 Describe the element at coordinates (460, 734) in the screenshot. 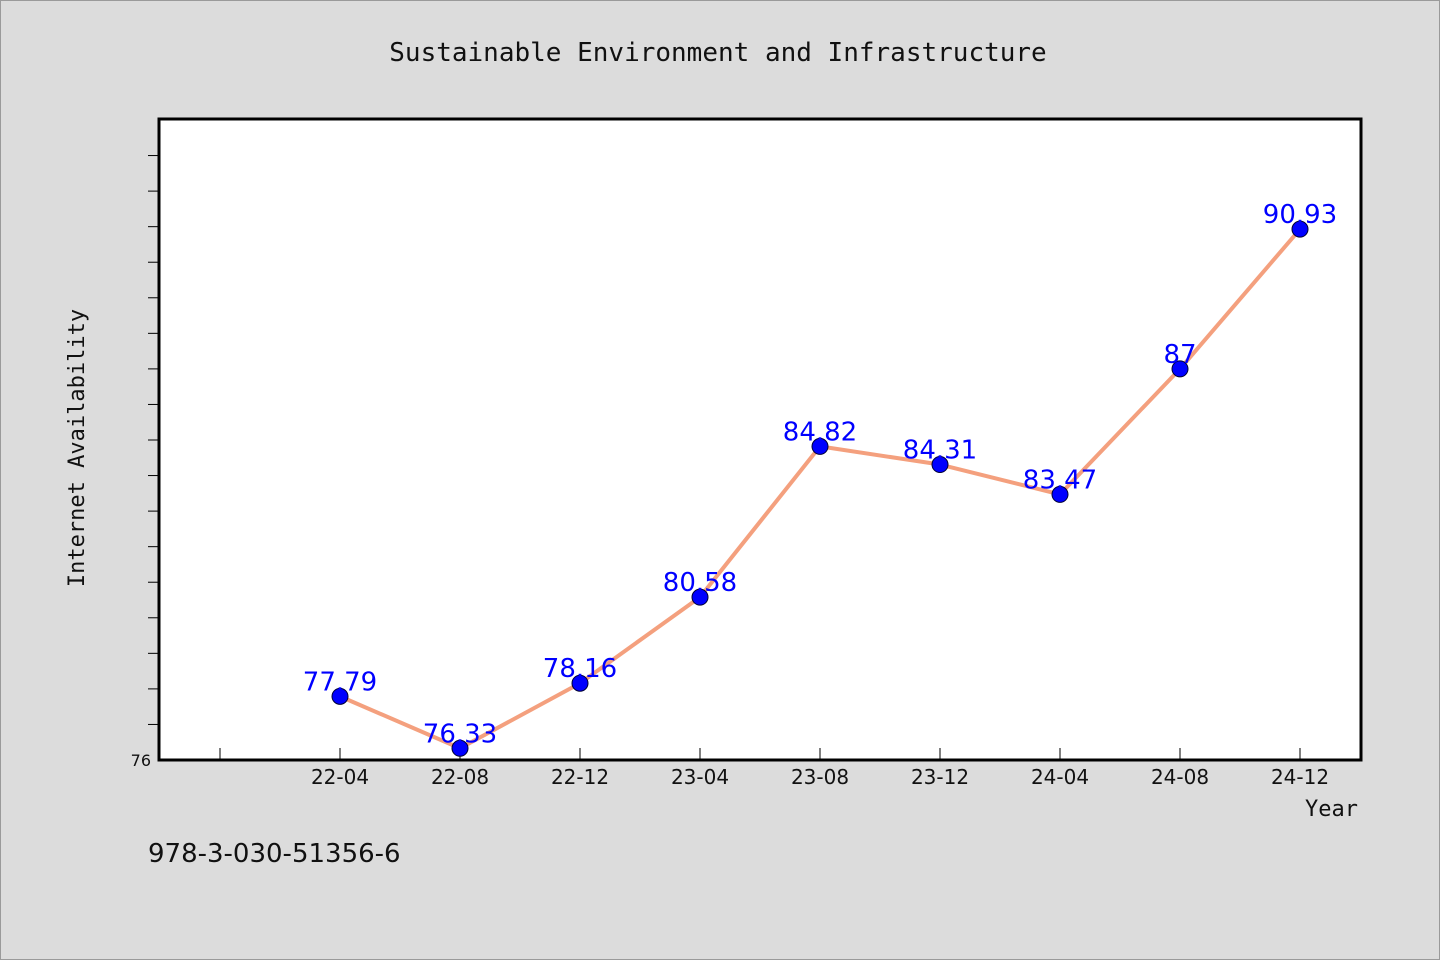

I see `data-label: 76.33` at that location.